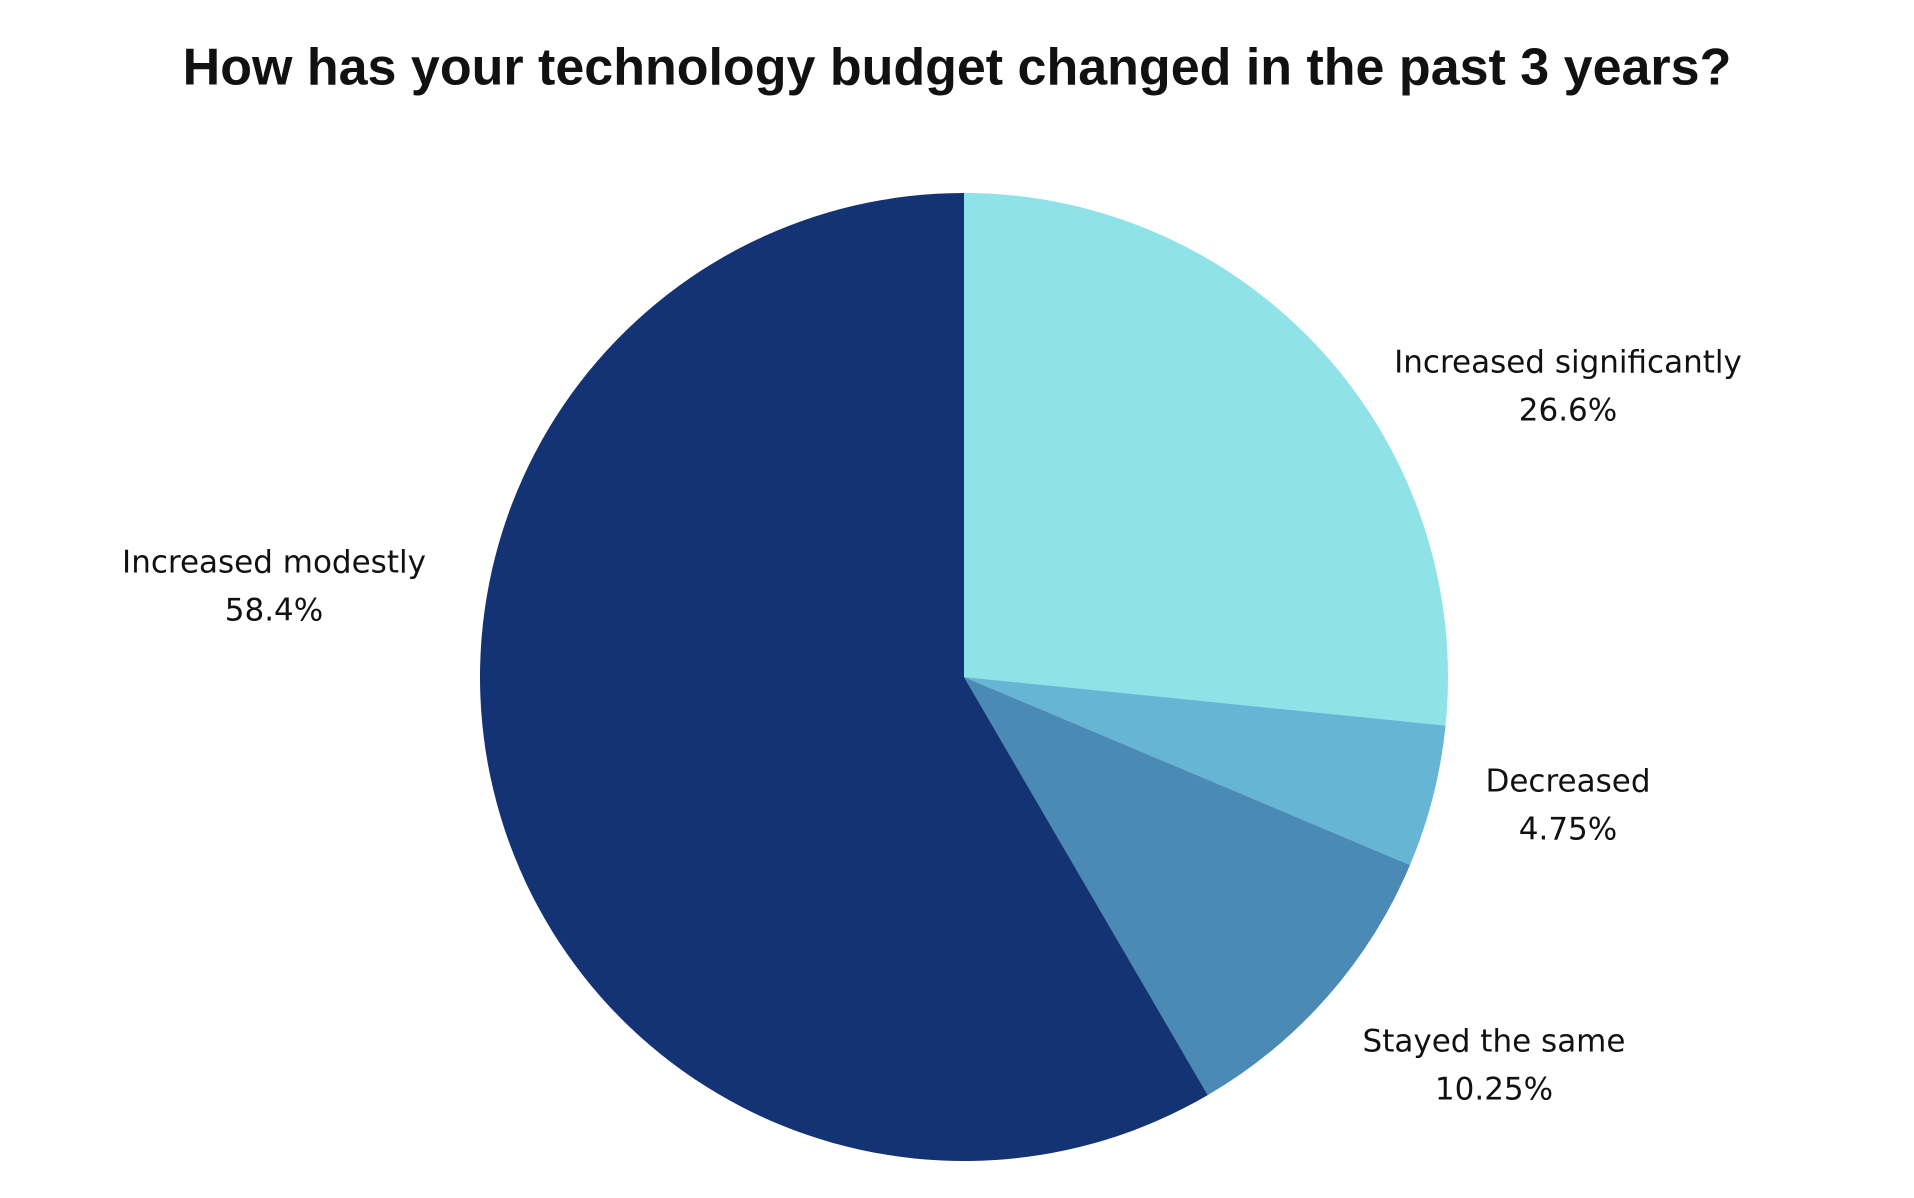  Describe the element at coordinates (1494, 1090) in the screenshot. I see `slice-value-label: 10.25%` at that location.